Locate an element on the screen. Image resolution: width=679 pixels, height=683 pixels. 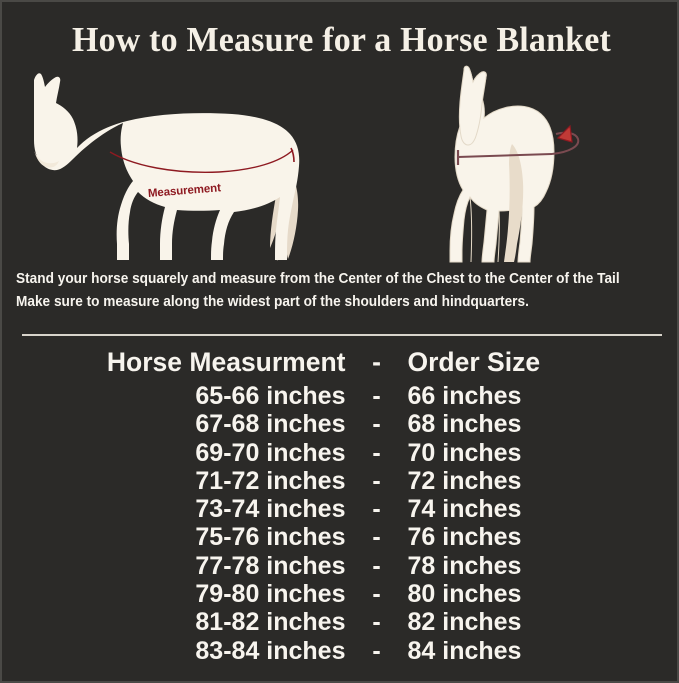
table-row: 81-82 inches - 82 inches is located at coordinates (339, 622).